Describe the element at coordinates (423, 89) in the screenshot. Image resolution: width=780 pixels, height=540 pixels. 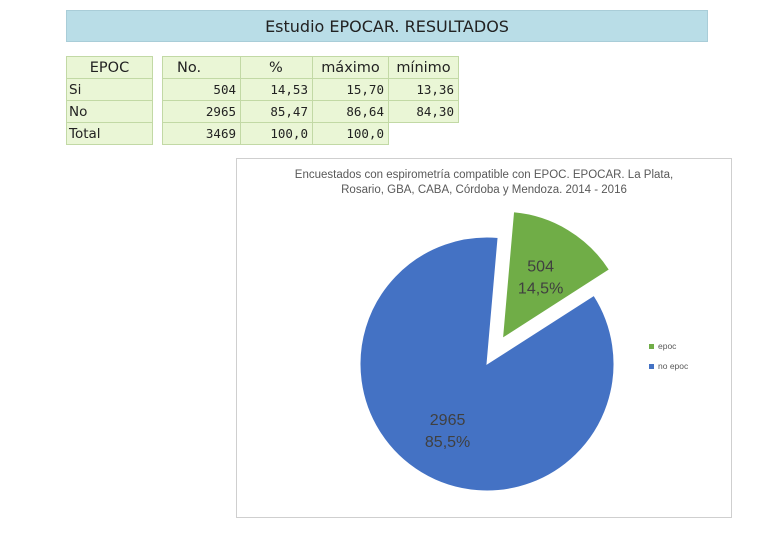
I see `cell-minimo: 13,36` at that location.